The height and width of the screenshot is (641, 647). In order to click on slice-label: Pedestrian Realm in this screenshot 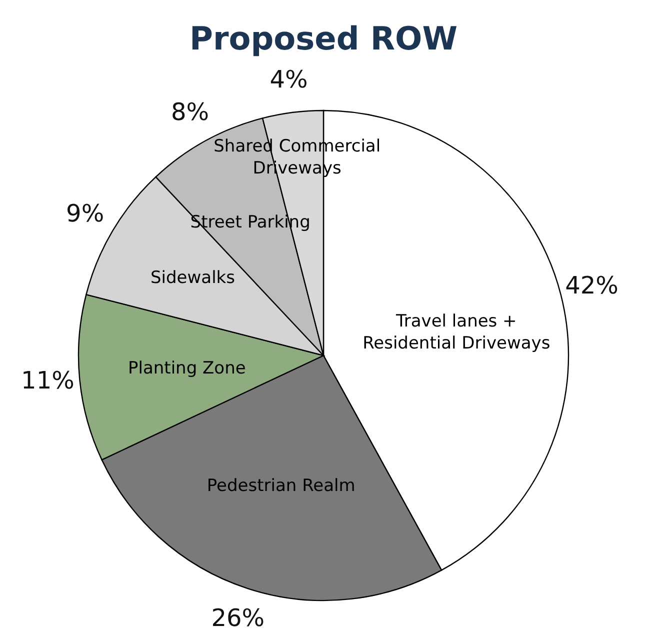, I will do `click(281, 486)`.